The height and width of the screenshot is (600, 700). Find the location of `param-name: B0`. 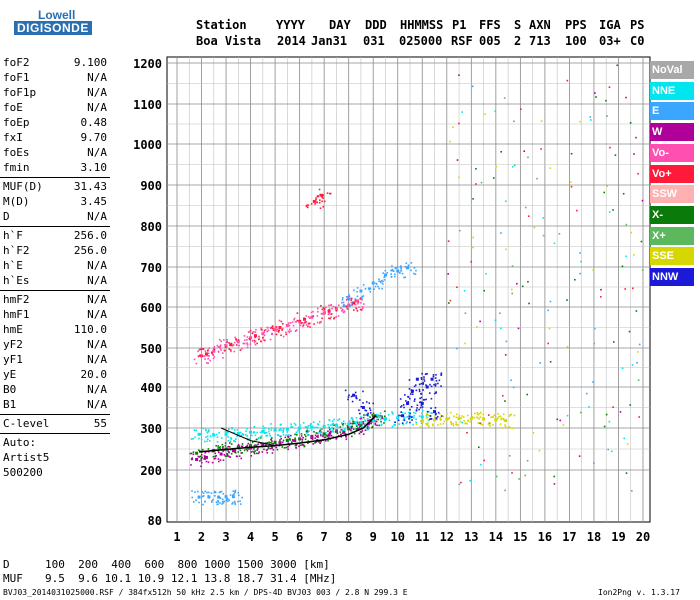

param-name: B0 is located at coordinates (10, 389).